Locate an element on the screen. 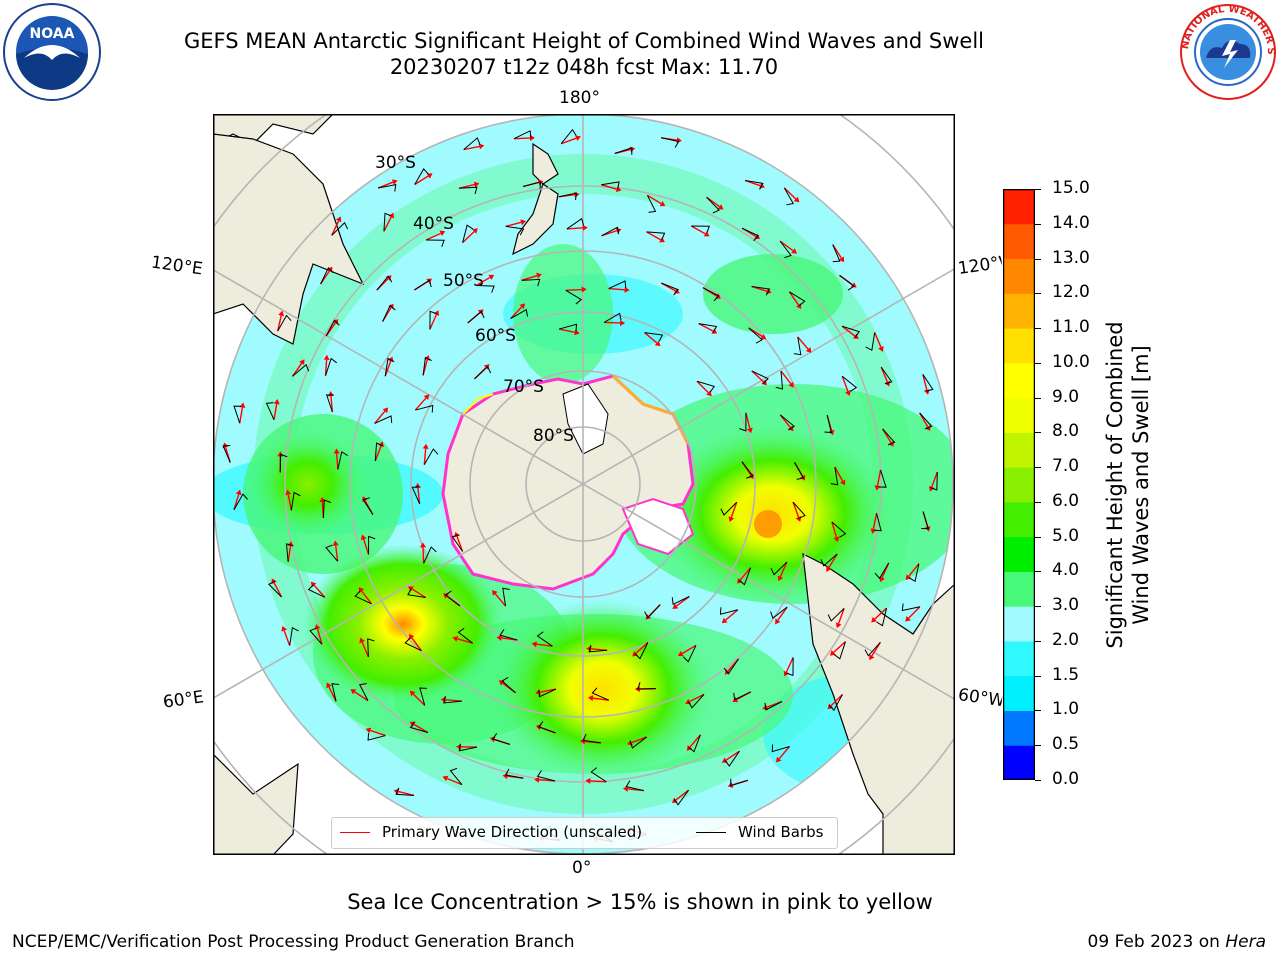 The image size is (1280, 960). lon-label-120e: 120°E is located at coordinates (176, 266).